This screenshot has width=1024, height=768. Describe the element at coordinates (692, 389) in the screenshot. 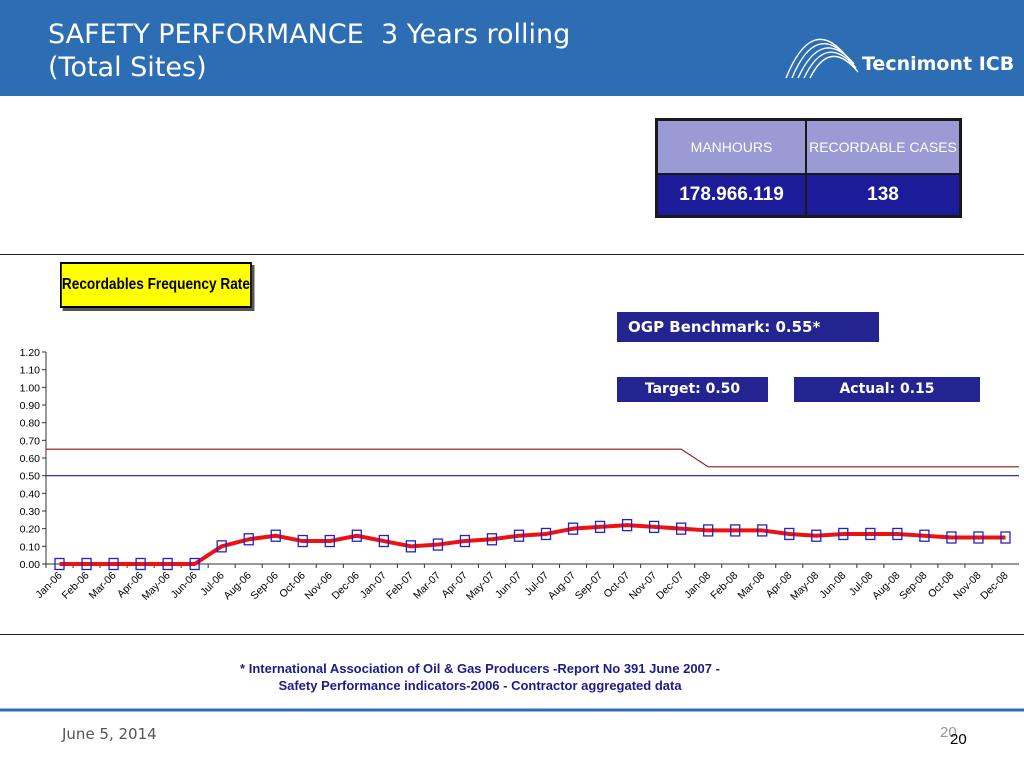

I see `target-callout: Target: 0.50` at that location.